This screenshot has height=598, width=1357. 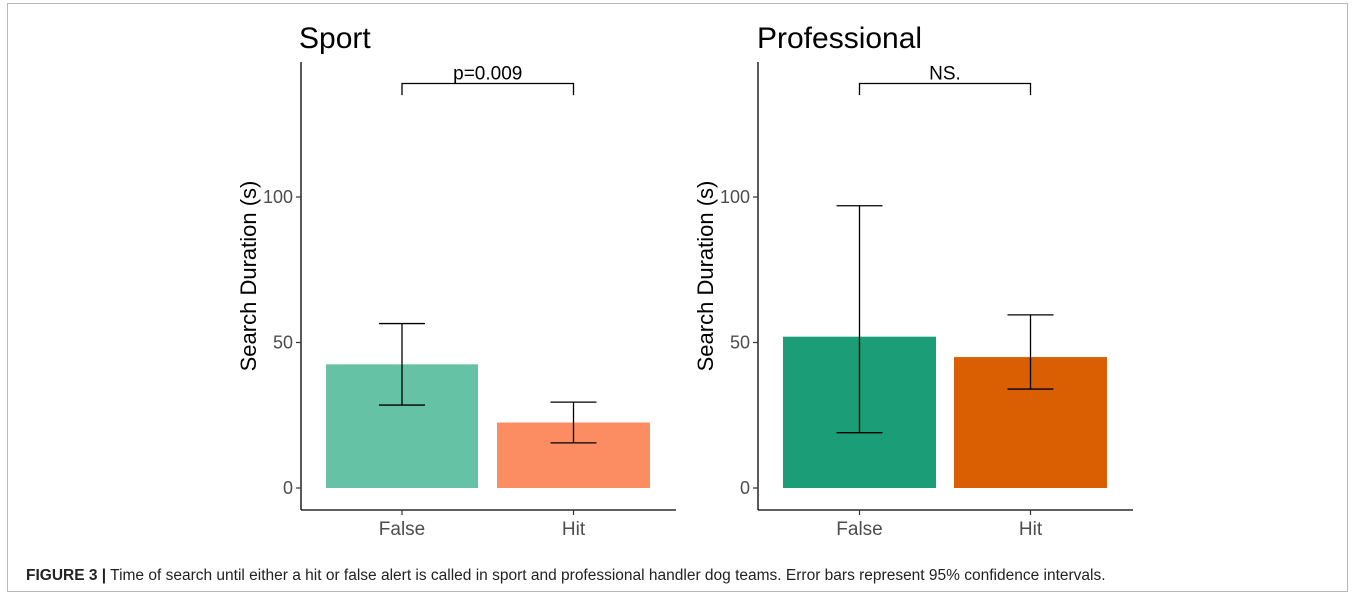 What do you see at coordinates (66, 575) in the screenshot?
I see `caption-label: FIGURE 3 |` at bounding box center [66, 575].